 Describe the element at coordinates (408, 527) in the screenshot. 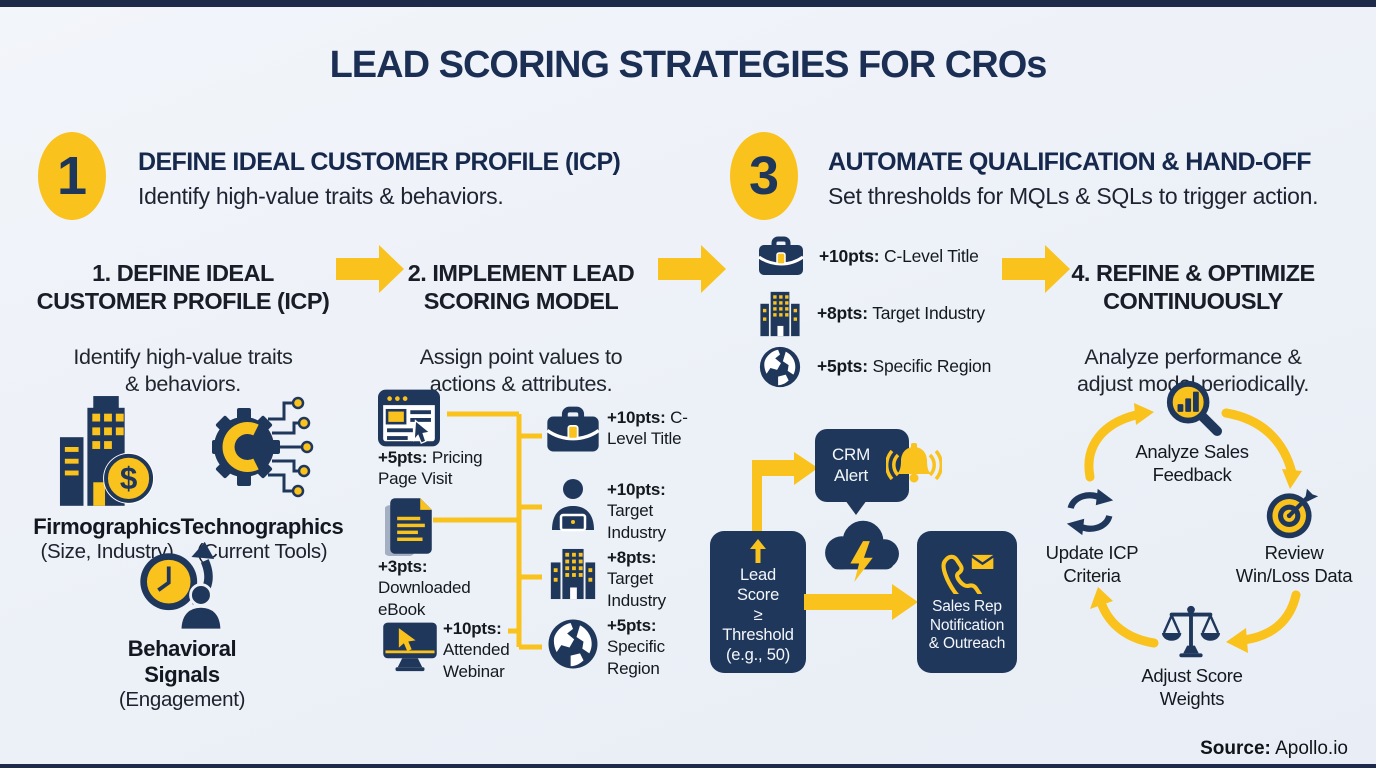

I see `document-icon` at that location.